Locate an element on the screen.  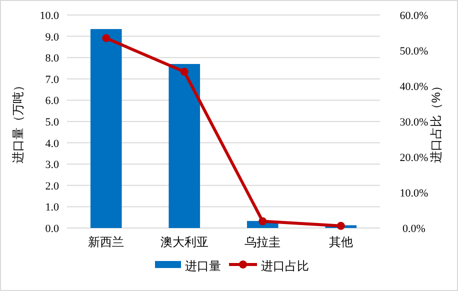
legend-label: 进口占比 is located at coordinates (285, 266).